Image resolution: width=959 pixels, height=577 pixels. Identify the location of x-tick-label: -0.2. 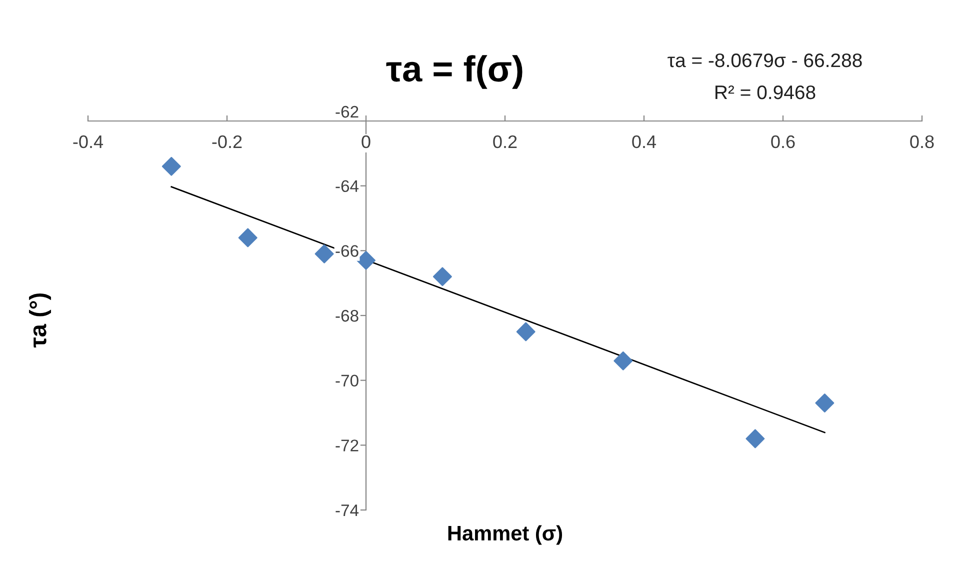
(227, 141).